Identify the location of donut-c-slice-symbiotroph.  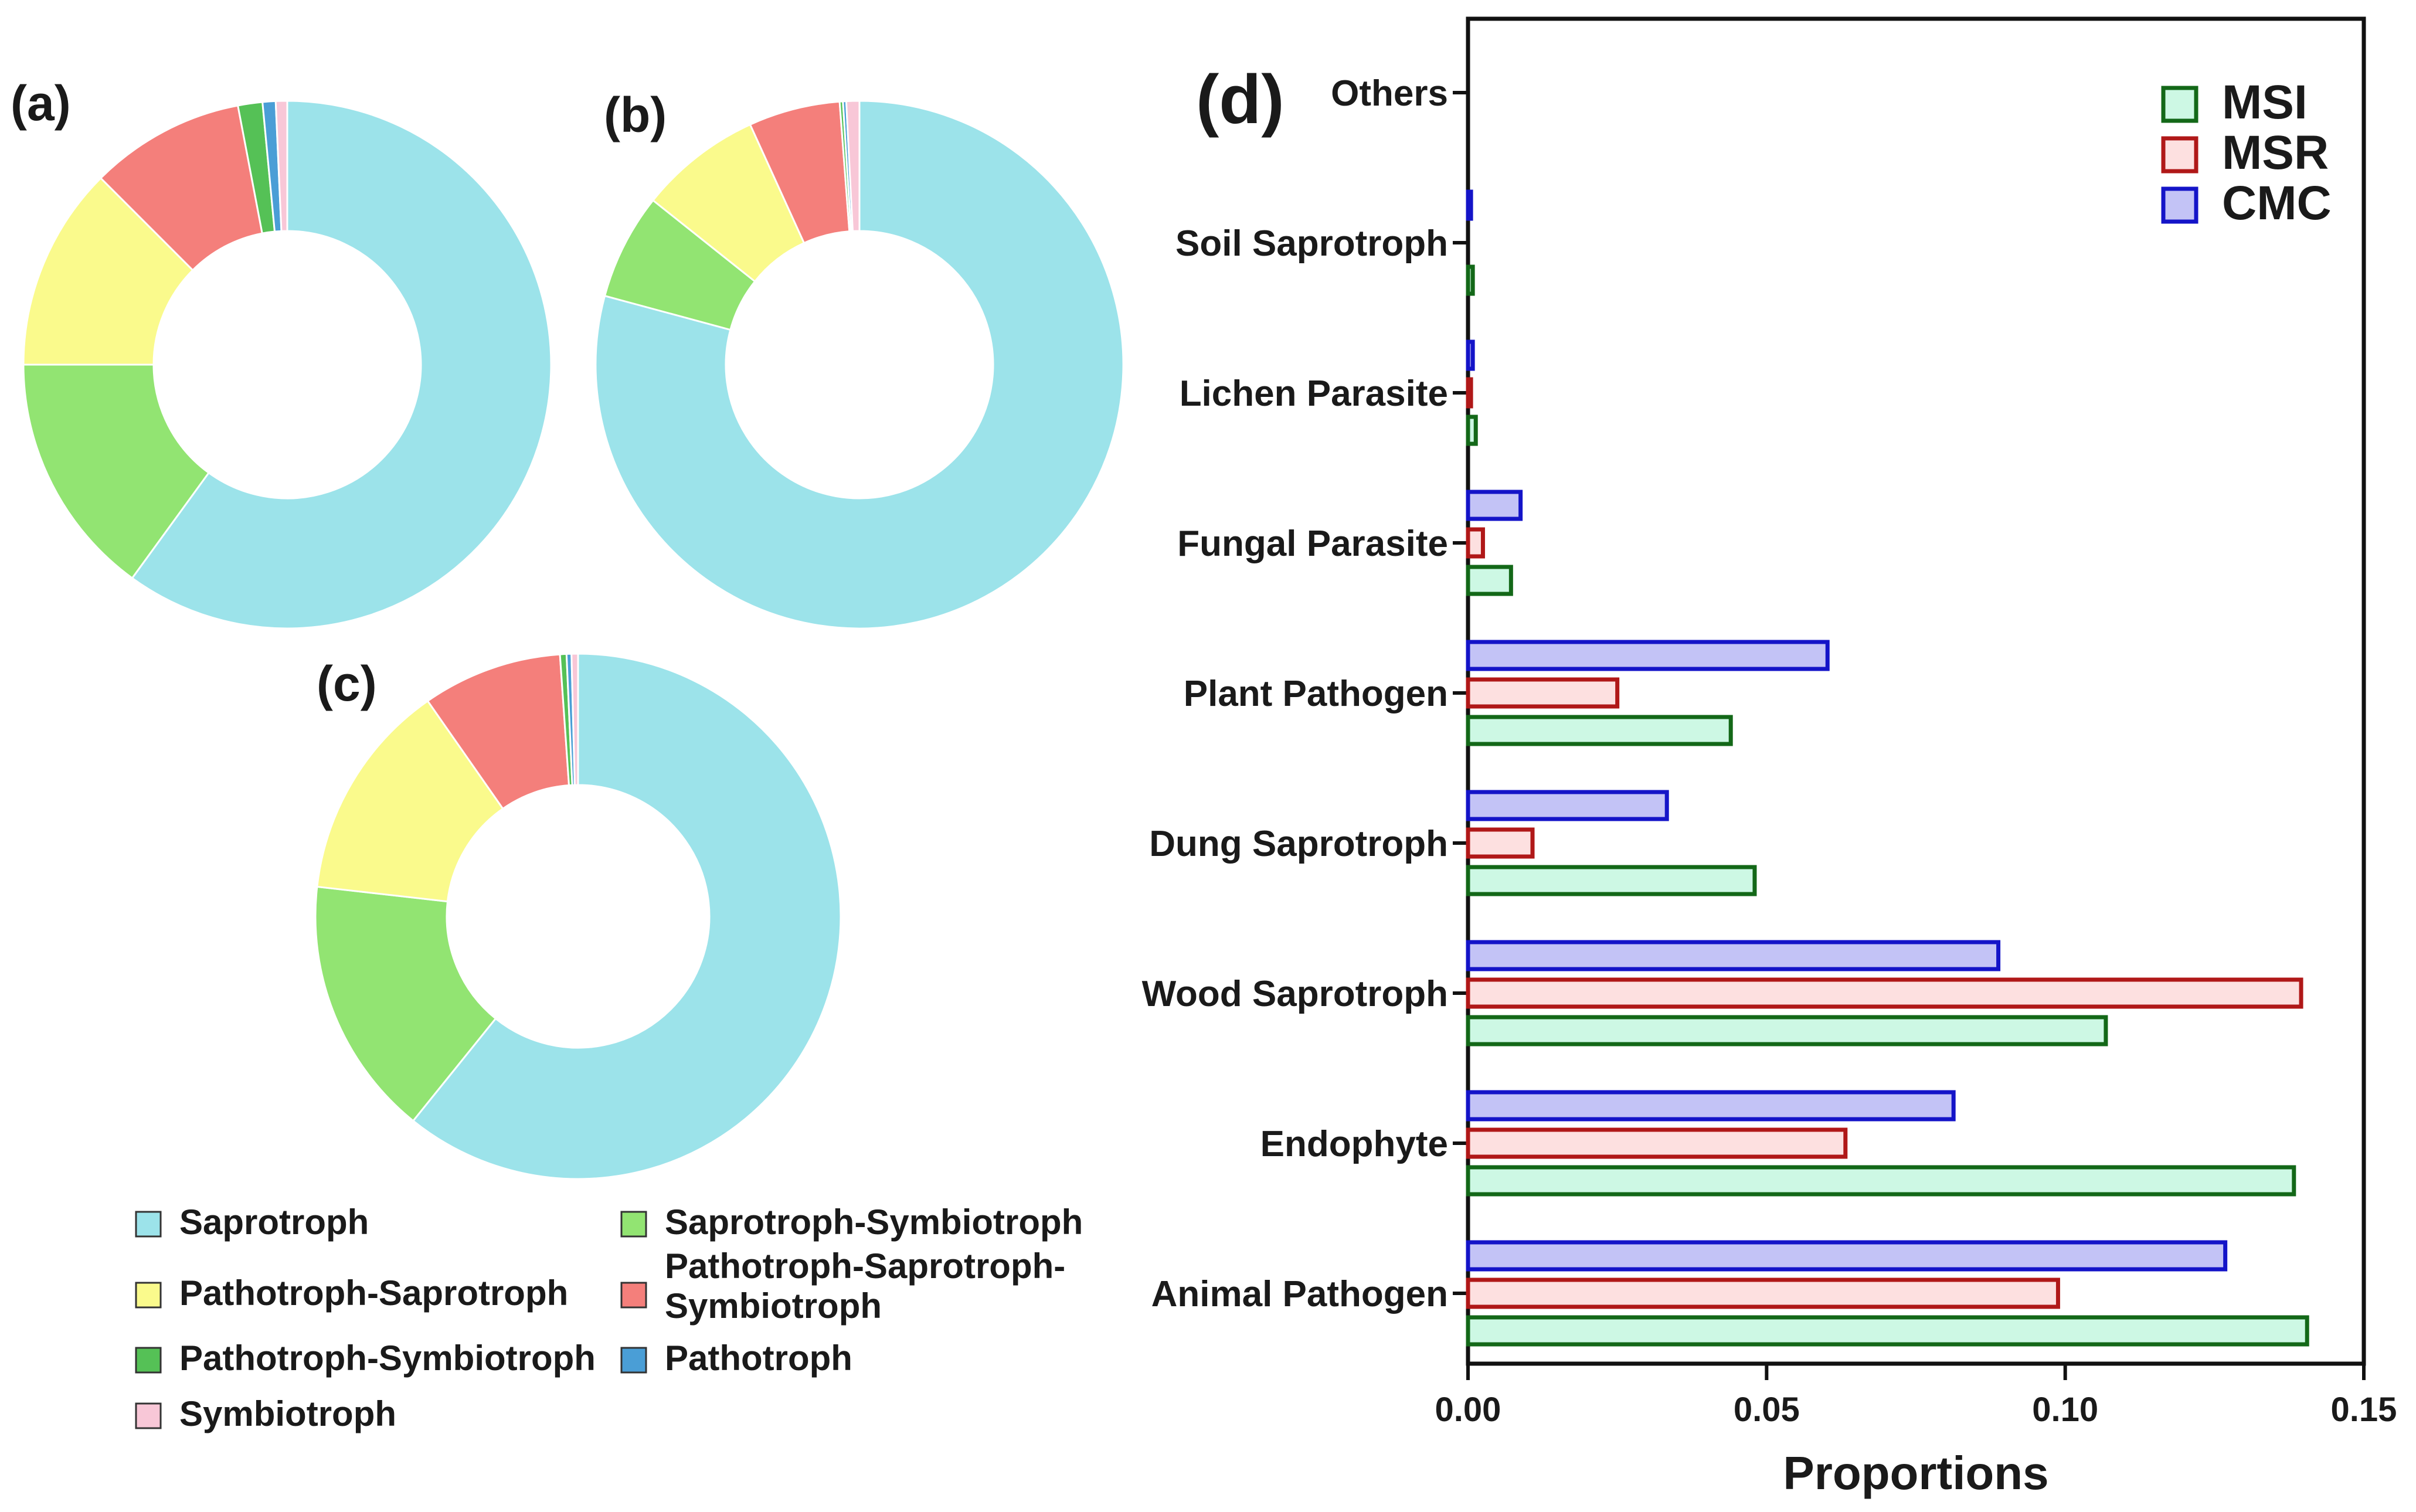
(574, 719).